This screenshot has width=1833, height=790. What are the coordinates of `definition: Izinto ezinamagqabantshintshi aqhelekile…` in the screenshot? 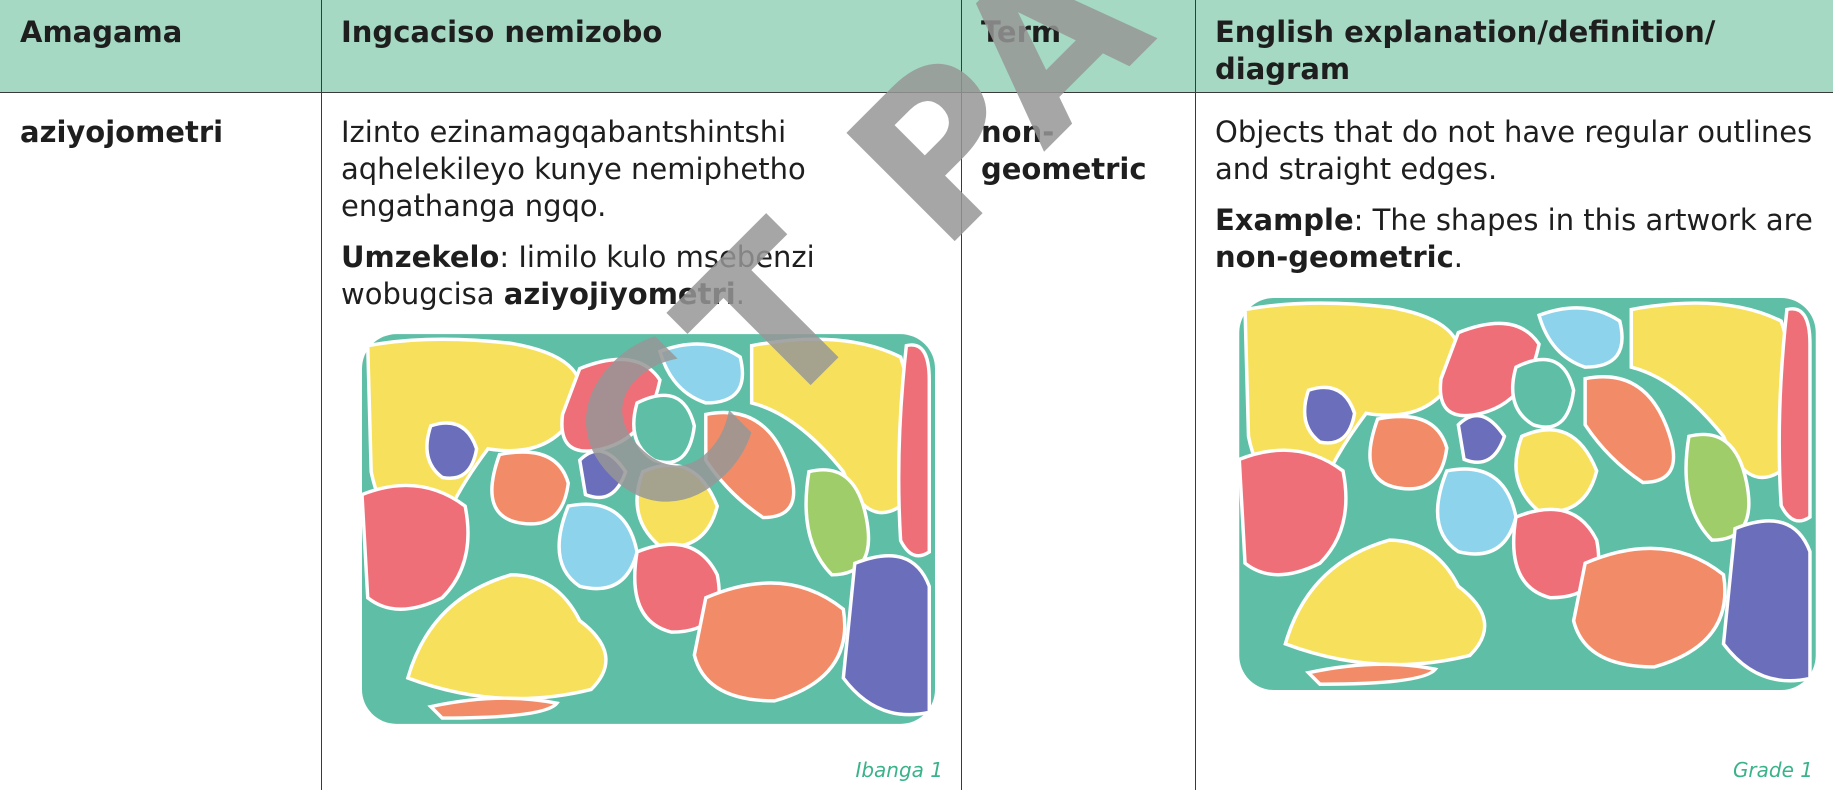 It's located at (573, 169).